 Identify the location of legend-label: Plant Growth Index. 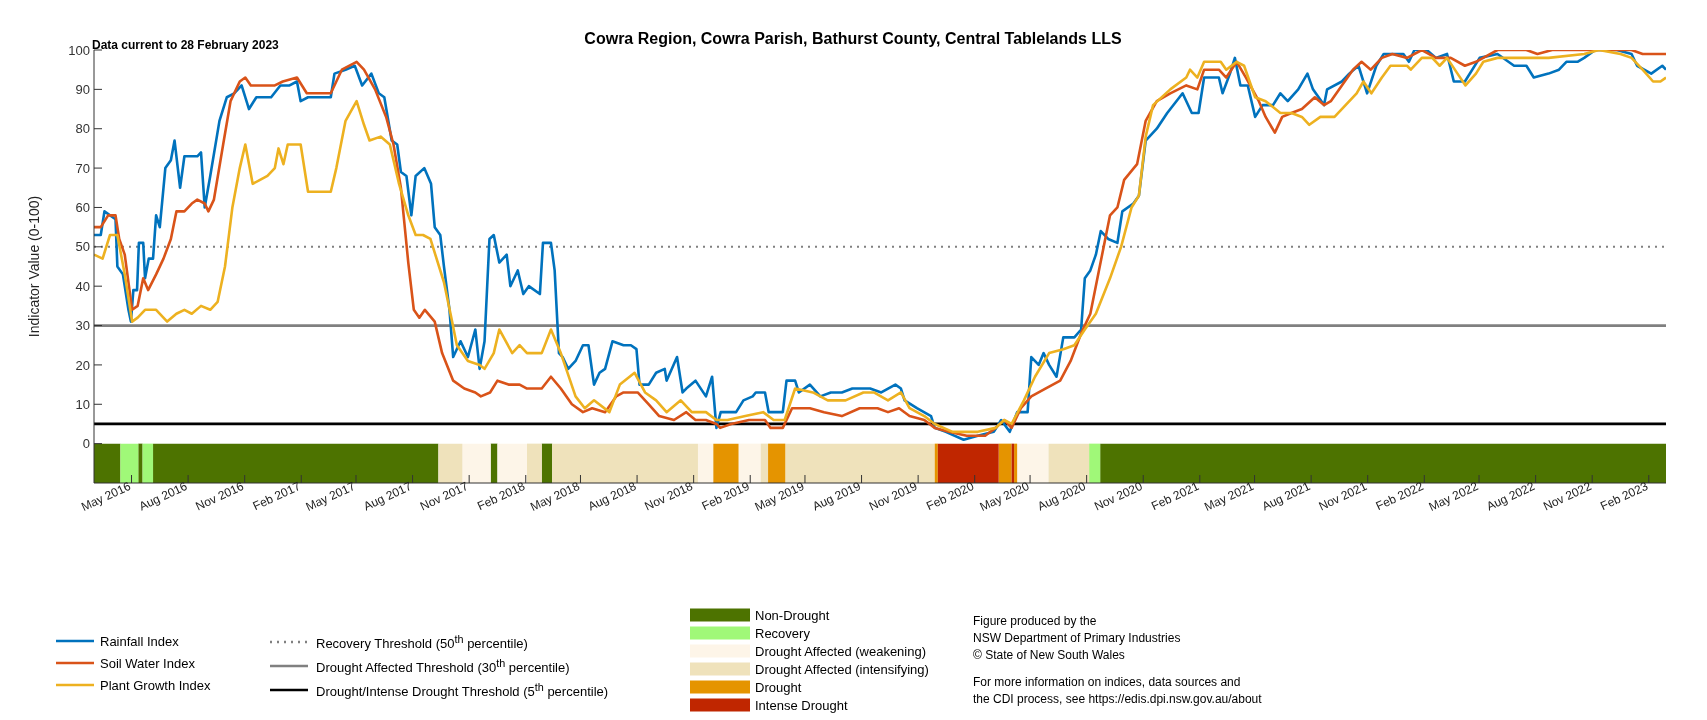
(155, 685).